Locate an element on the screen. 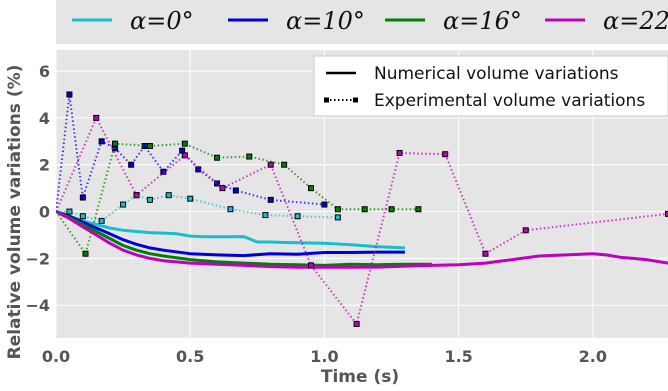  color-legend-box is located at coordinates (362, 22).